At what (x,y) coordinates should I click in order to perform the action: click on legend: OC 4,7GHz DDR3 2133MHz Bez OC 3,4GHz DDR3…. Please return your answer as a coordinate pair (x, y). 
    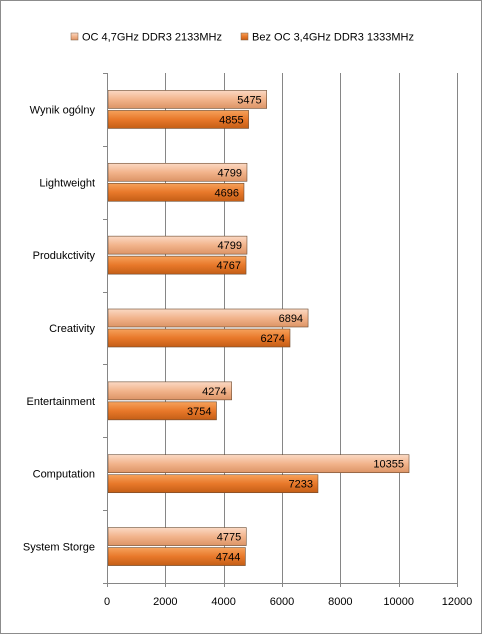
    Looking at the image, I should click on (242, 38).